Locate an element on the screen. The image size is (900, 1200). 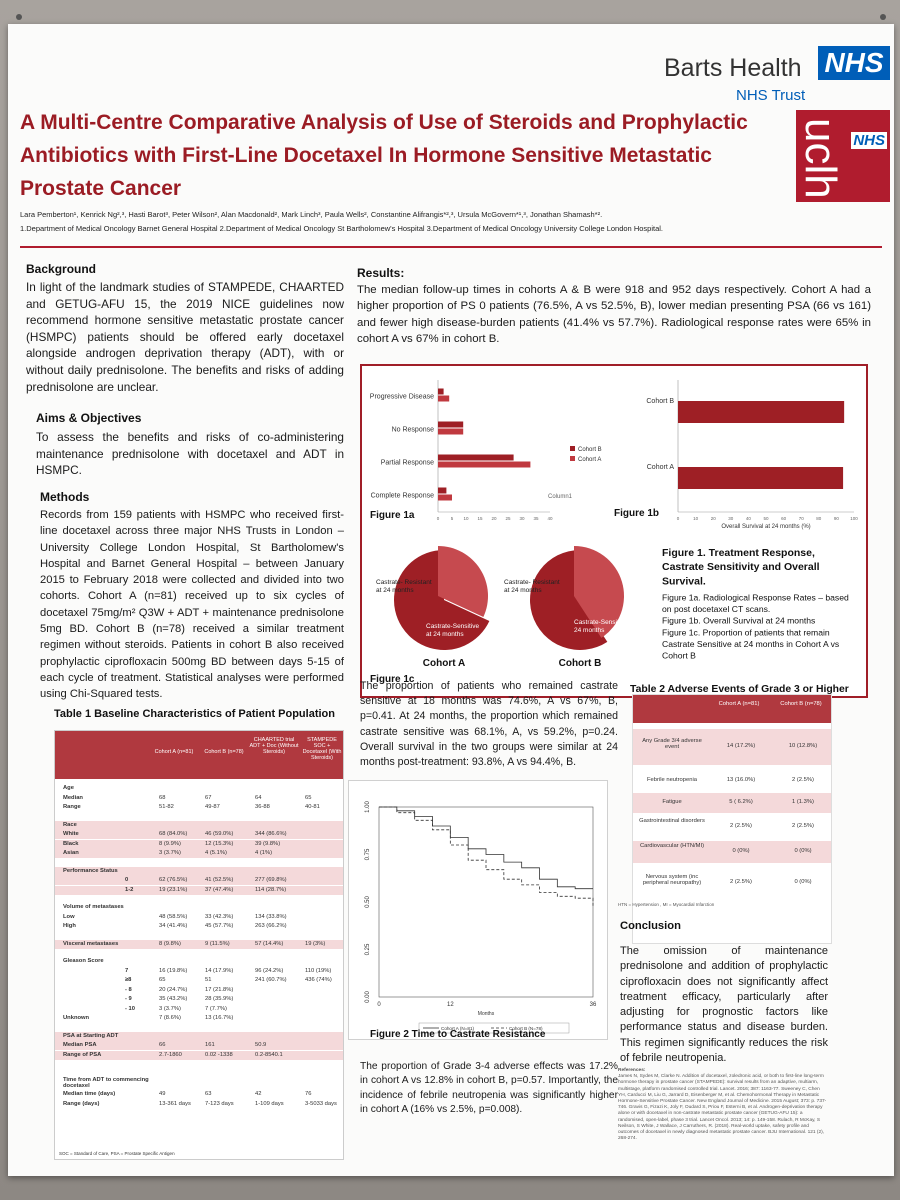
fig1a-tick-label: 5 is located at coordinates (452, 518).